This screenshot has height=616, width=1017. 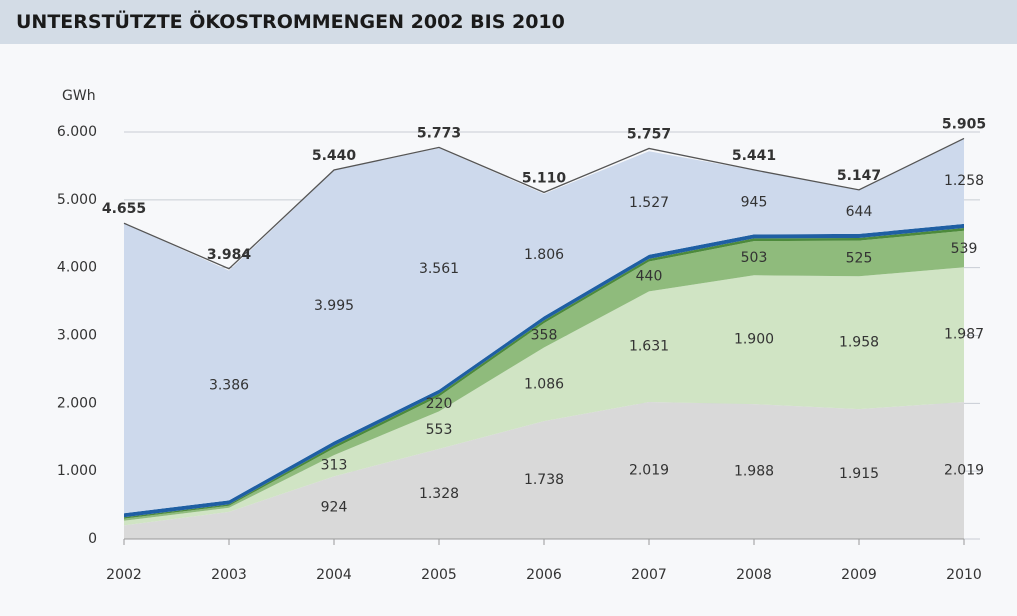 I want to click on data-label: 3.561, so click(x=439, y=269).